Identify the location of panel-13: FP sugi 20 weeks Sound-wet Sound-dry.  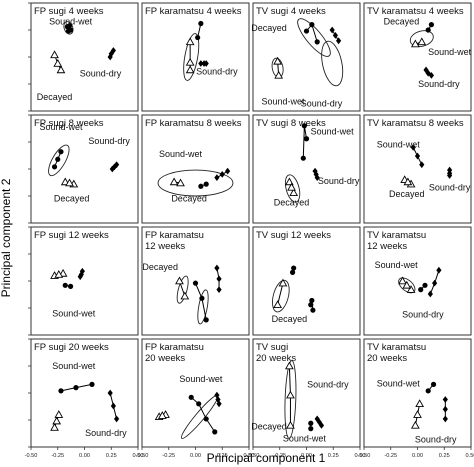
(84, 393).